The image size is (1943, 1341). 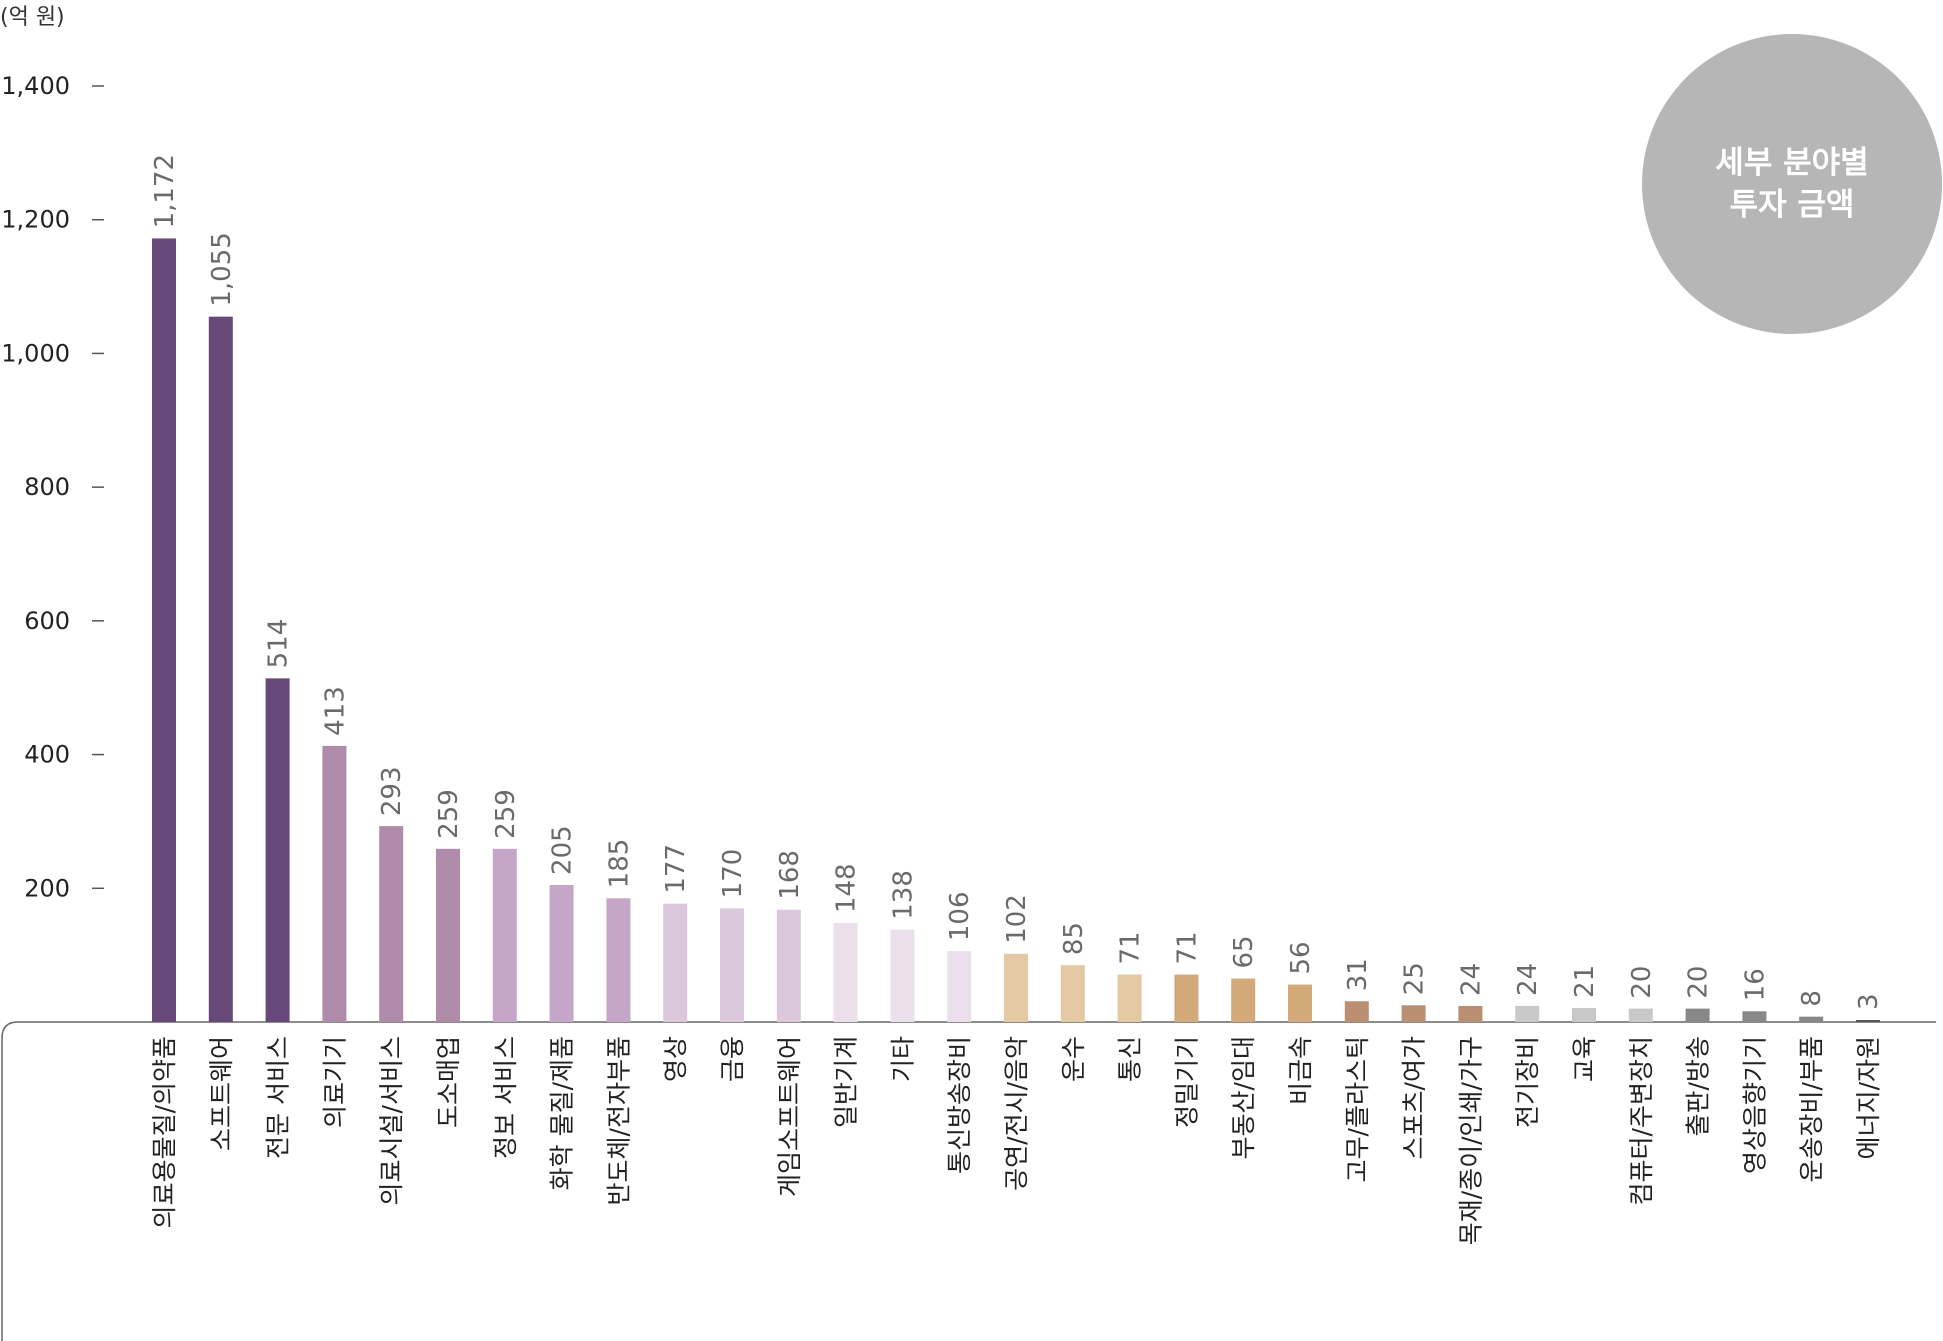 What do you see at coordinates (335, 711) in the screenshot?
I see `value-label: 413` at bounding box center [335, 711].